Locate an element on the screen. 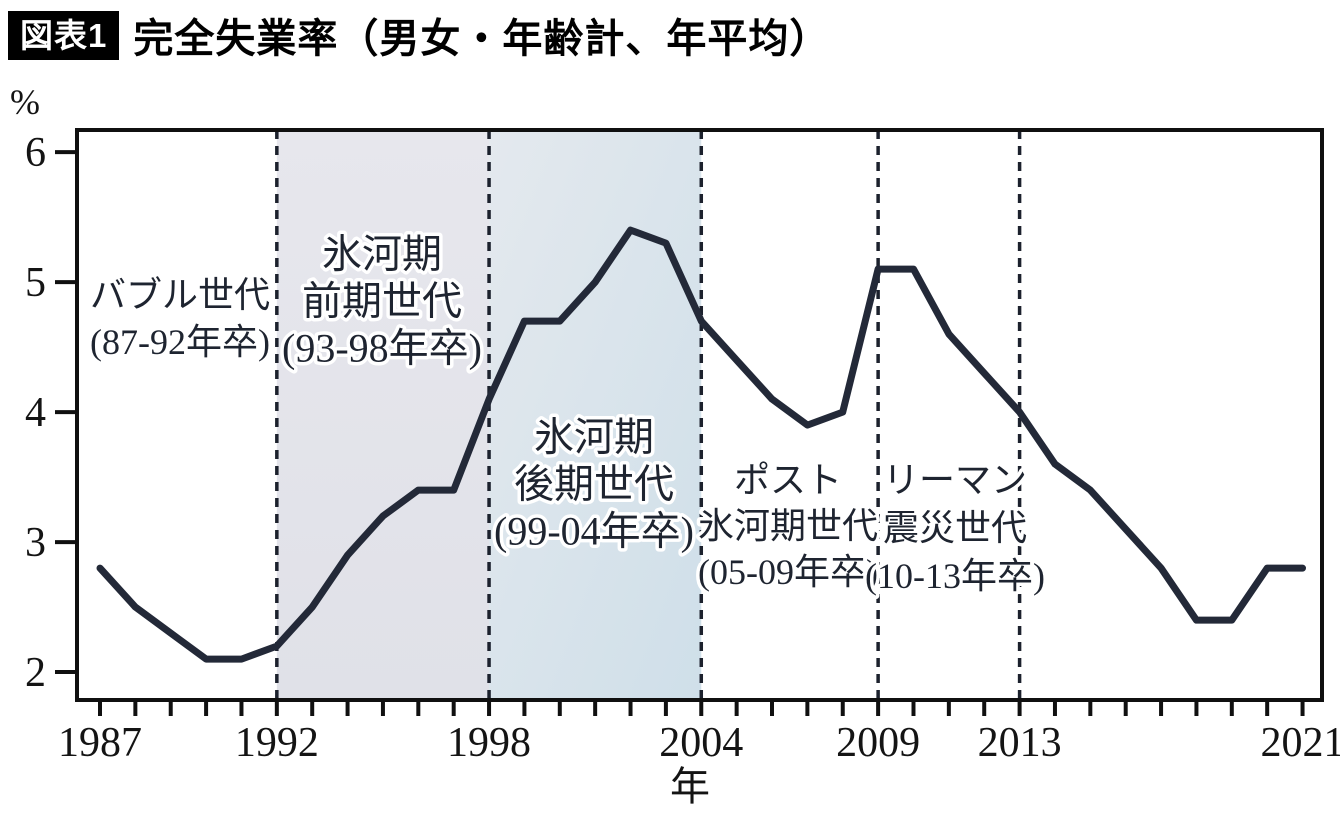  region-ice-age-late is located at coordinates (595, 415).